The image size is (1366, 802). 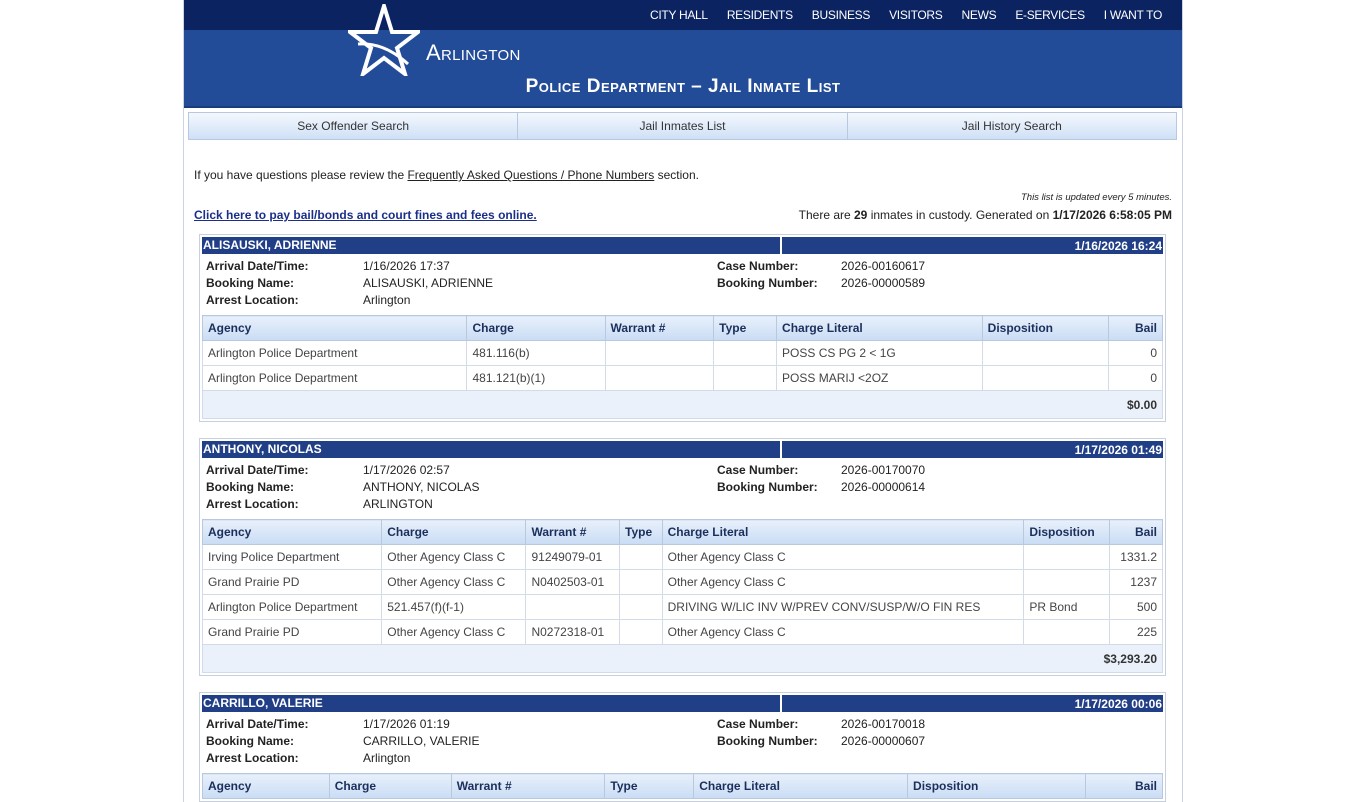 I want to click on table-cell: 91249079-01, so click(x=573, y=557).